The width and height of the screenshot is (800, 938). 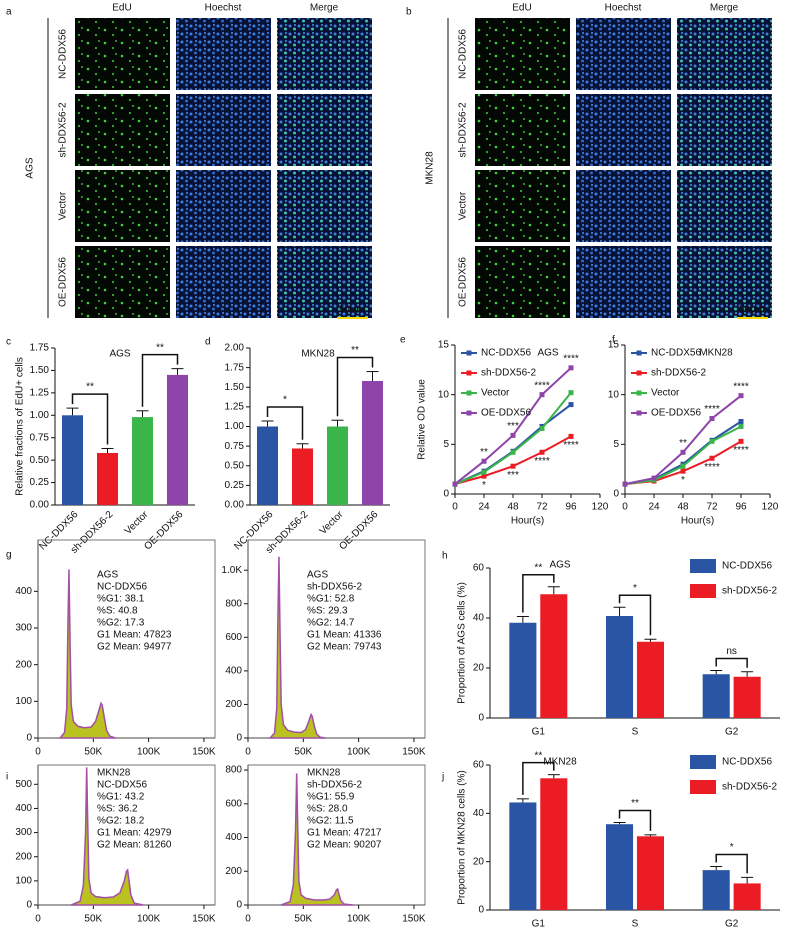 What do you see at coordinates (107, 575) in the screenshot?
I see `annotation: AGS` at bounding box center [107, 575].